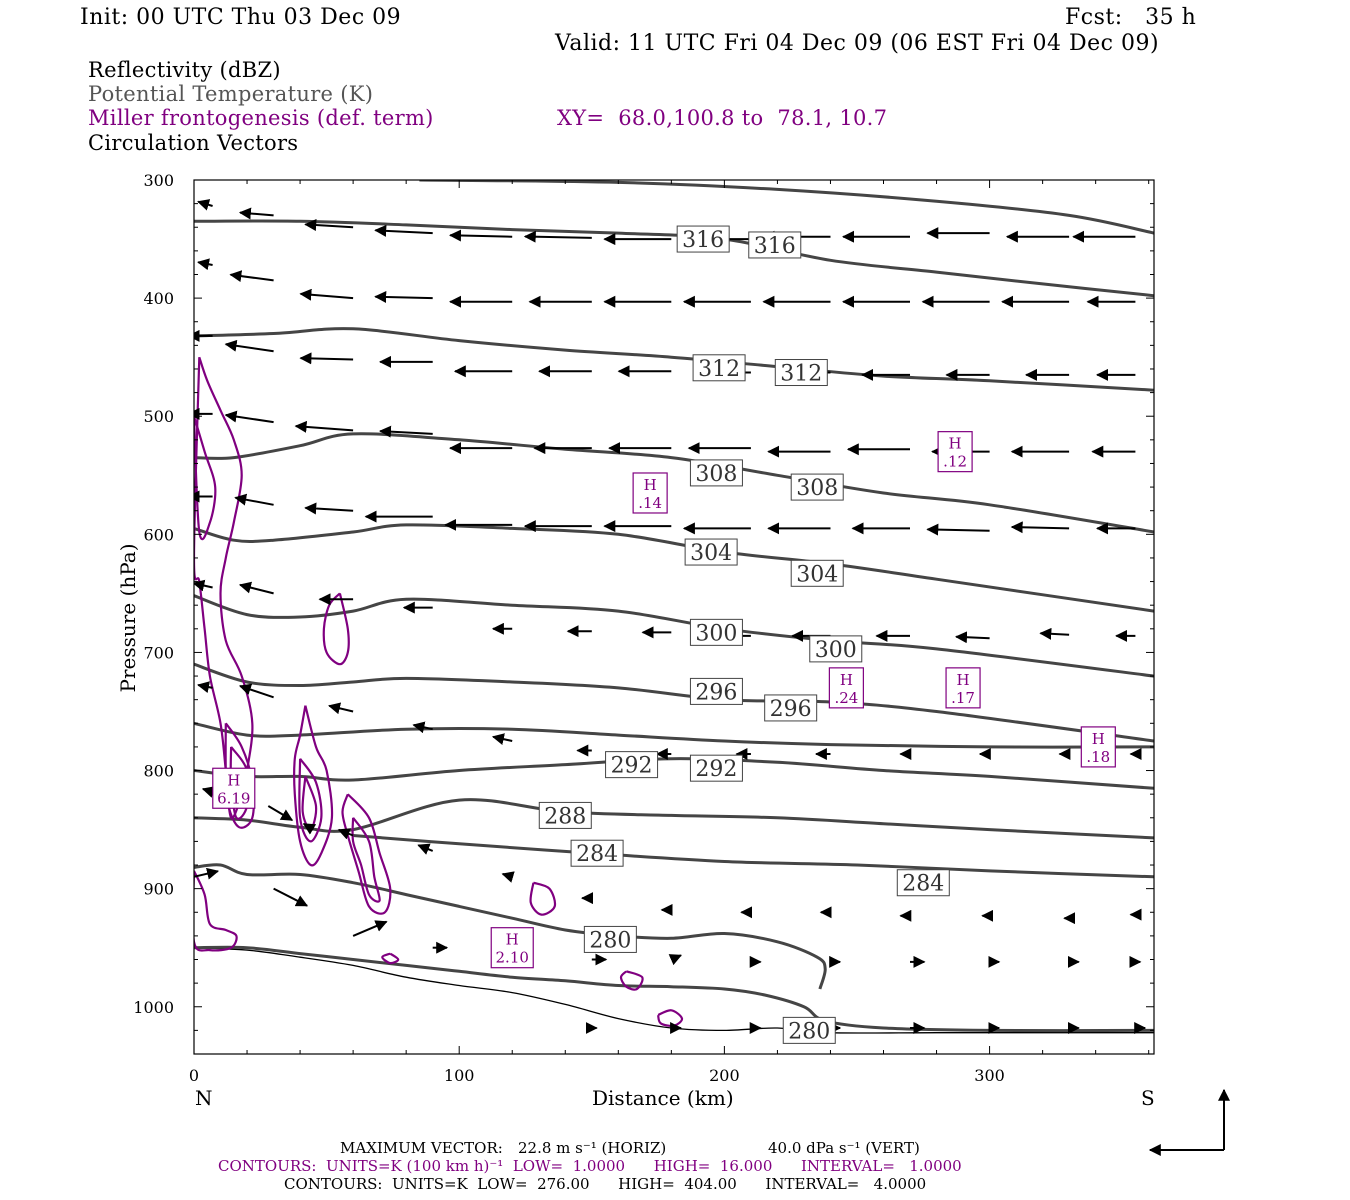  I want to click on field-frontogenesis: Miller frontogenesis (def. term), so click(261, 118).